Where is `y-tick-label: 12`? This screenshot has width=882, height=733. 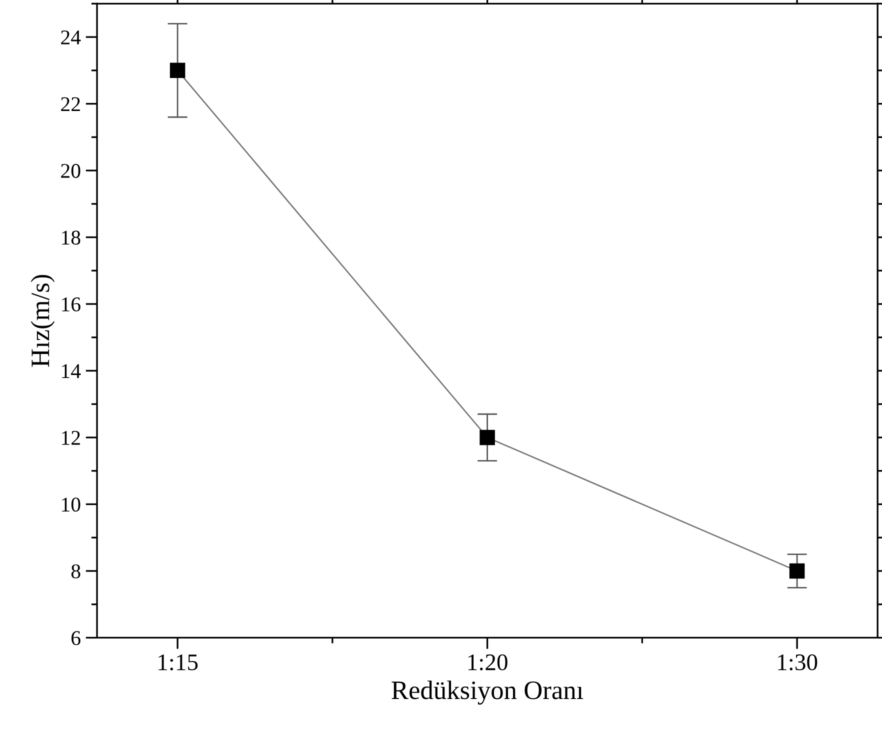 y-tick-label: 12 is located at coordinates (71, 437).